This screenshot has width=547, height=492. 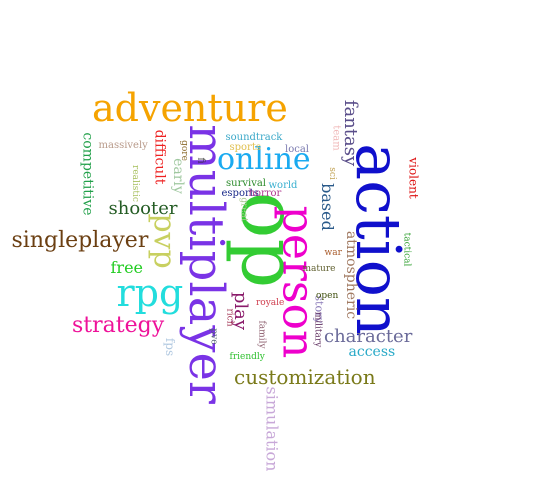 I want to click on word-simulation: simulation, so click(x=271, y=429).